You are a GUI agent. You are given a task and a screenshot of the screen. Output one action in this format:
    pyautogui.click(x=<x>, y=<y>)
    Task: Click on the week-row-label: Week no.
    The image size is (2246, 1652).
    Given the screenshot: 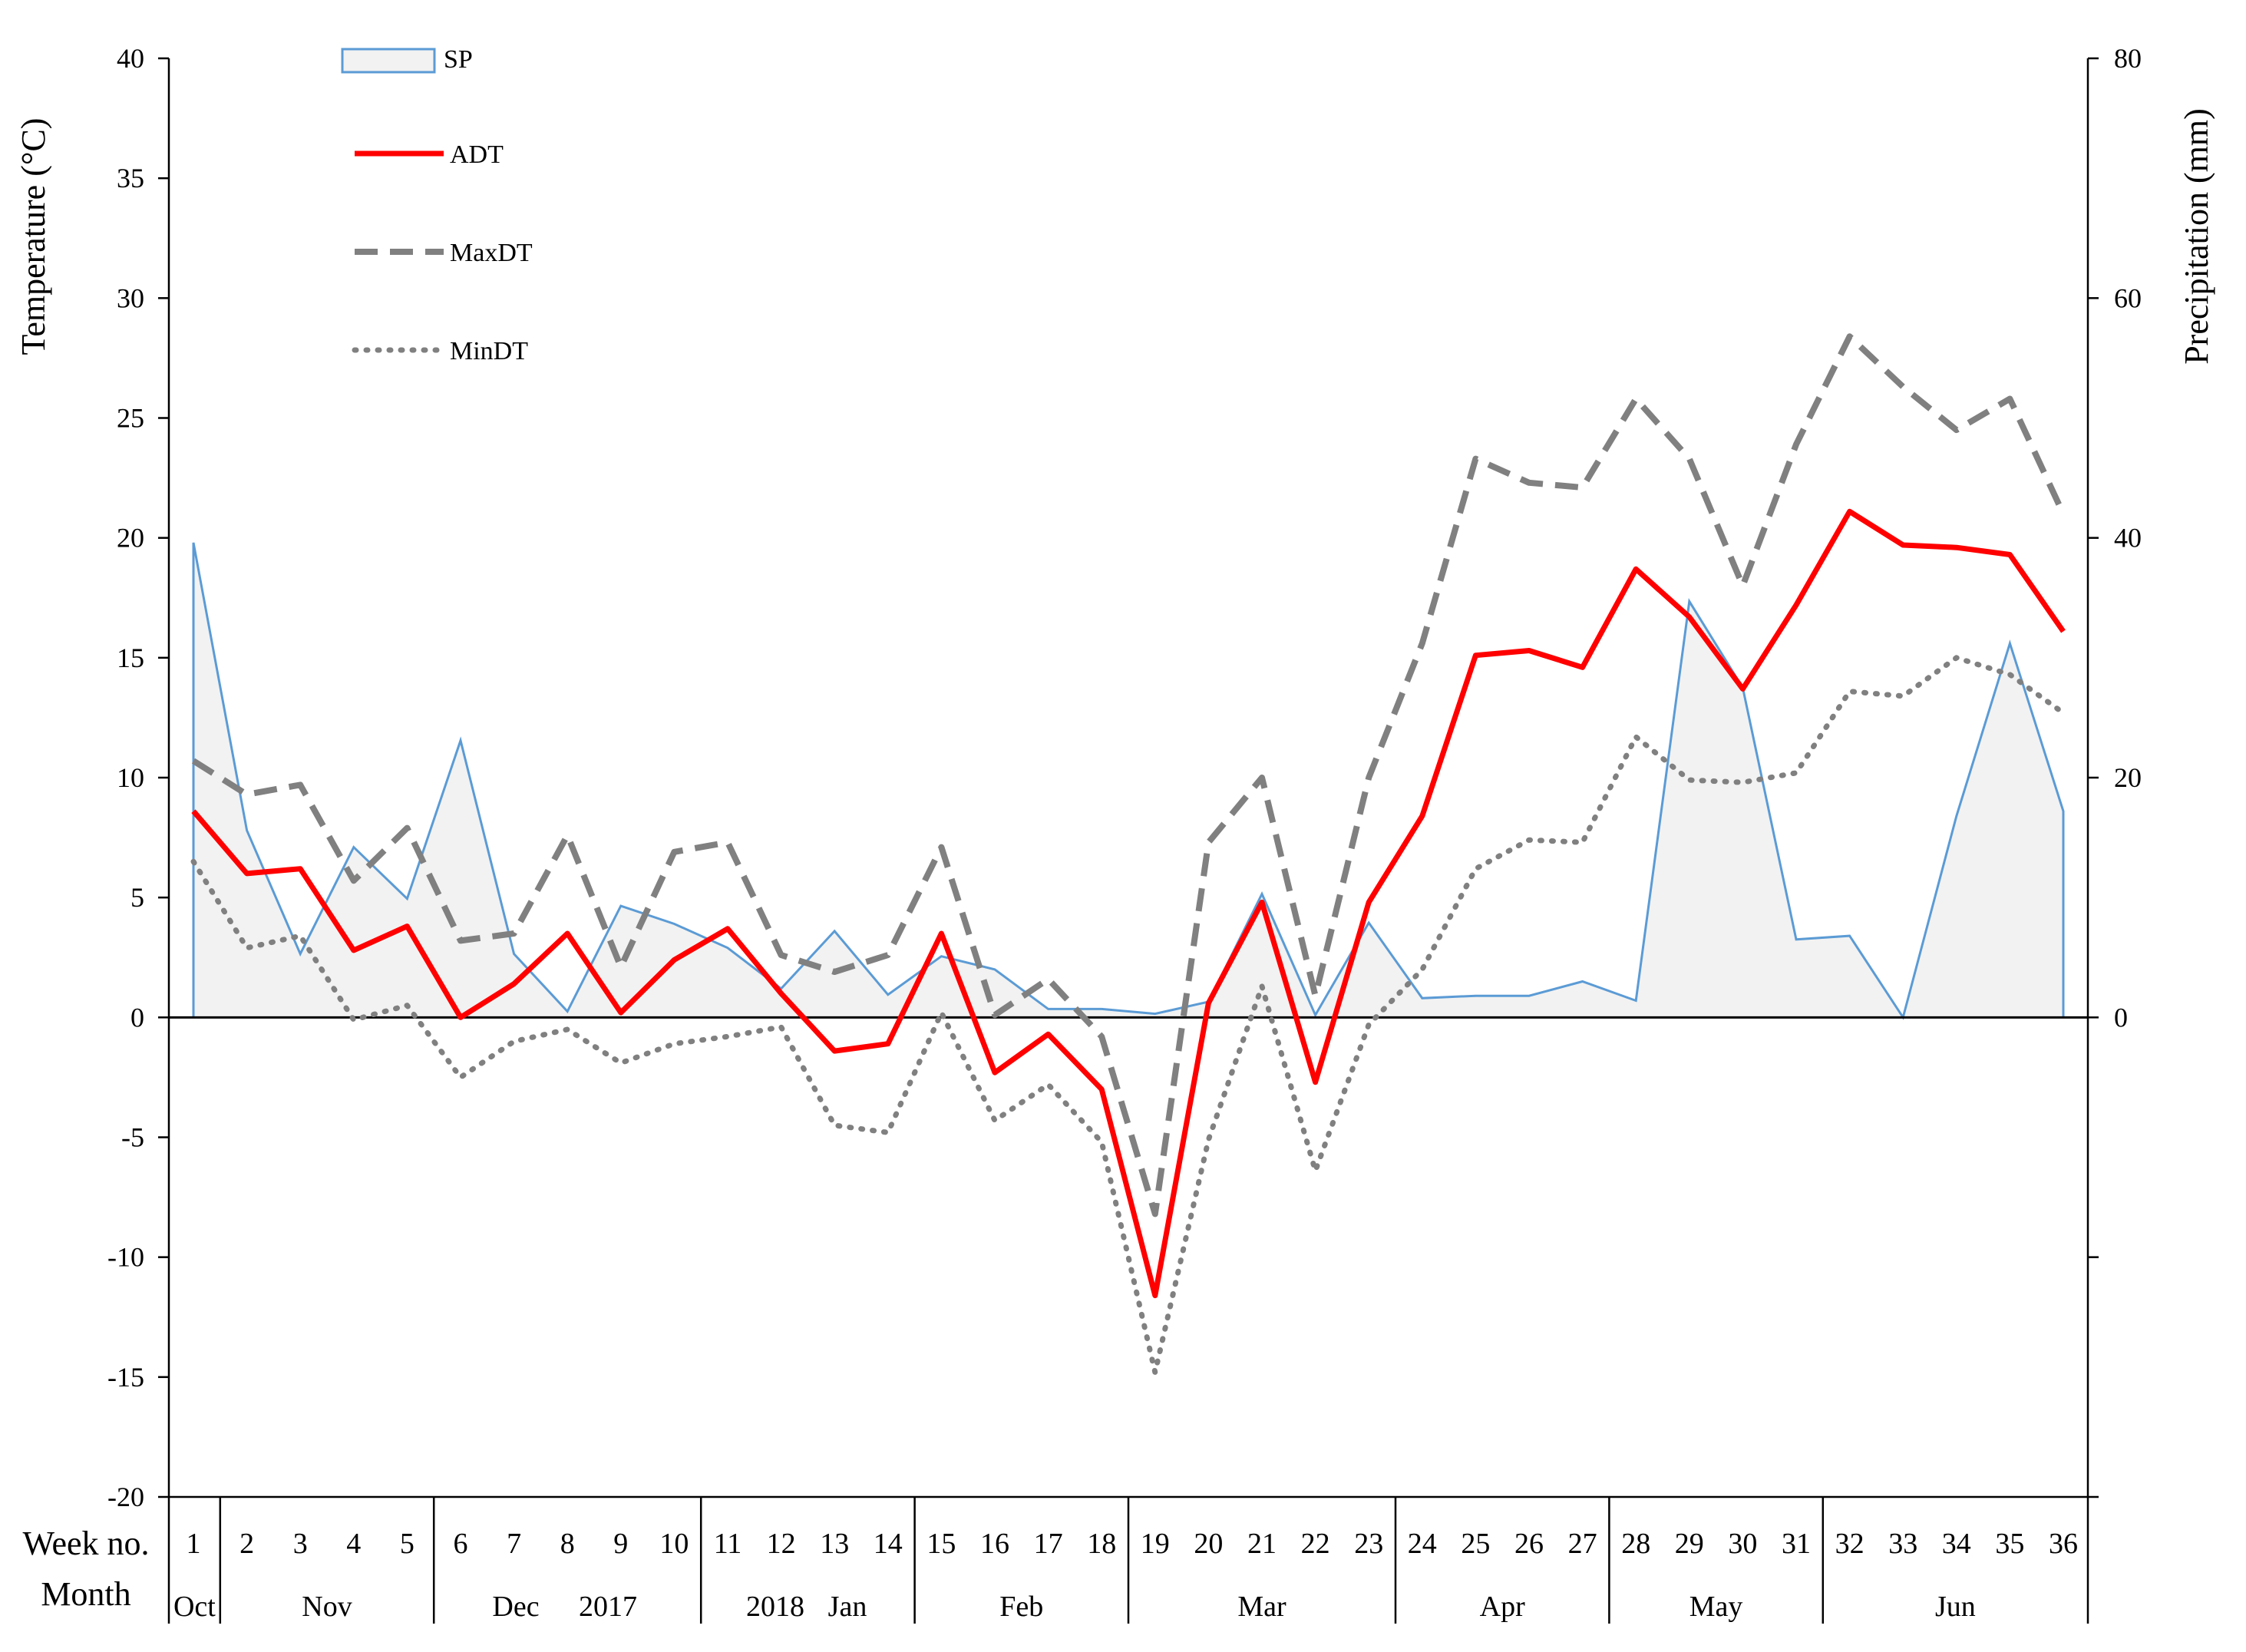 What is the action you would take?
    pyautogui.click(x=86, y=1543)
    